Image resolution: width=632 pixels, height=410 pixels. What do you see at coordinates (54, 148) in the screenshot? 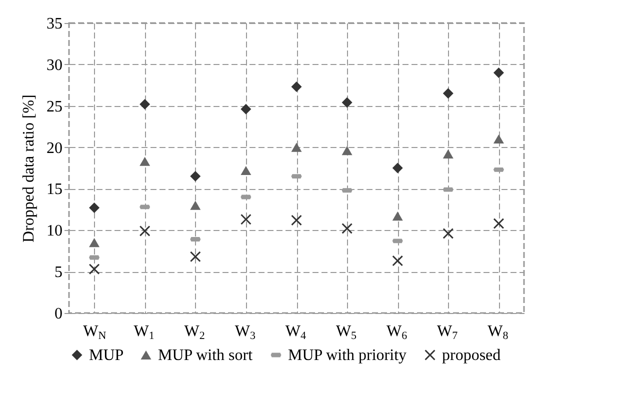
I see `y-tick-label: 20` at bounding box center [54, 148].